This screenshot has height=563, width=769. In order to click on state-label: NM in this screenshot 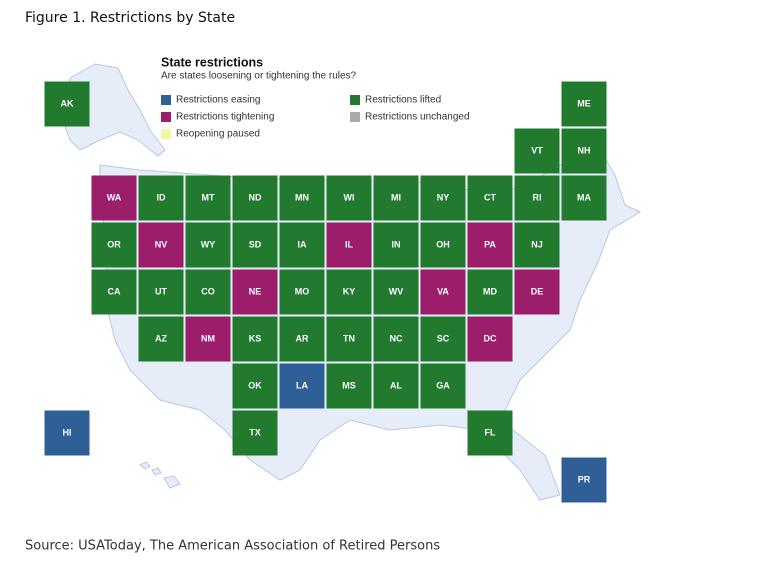, I will do `click(208, 338)`.